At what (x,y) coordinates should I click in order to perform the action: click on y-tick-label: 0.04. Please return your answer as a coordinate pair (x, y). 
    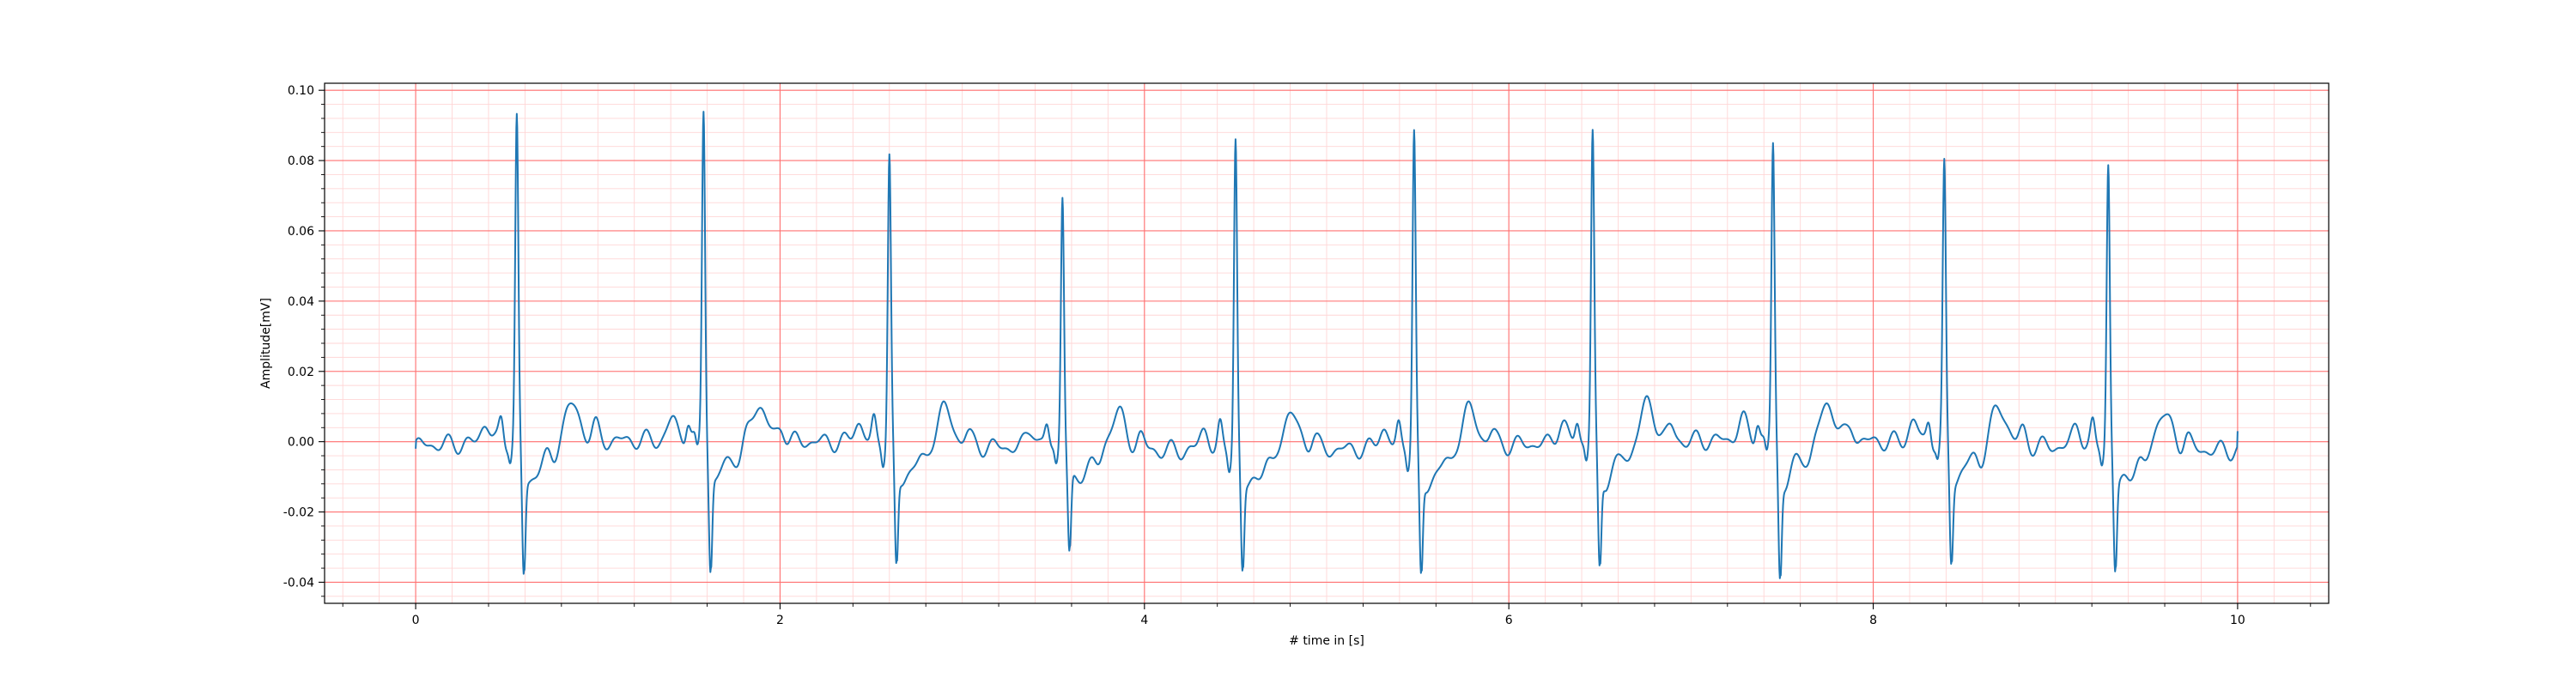
    Looking at the image, I should click on (301, 302).